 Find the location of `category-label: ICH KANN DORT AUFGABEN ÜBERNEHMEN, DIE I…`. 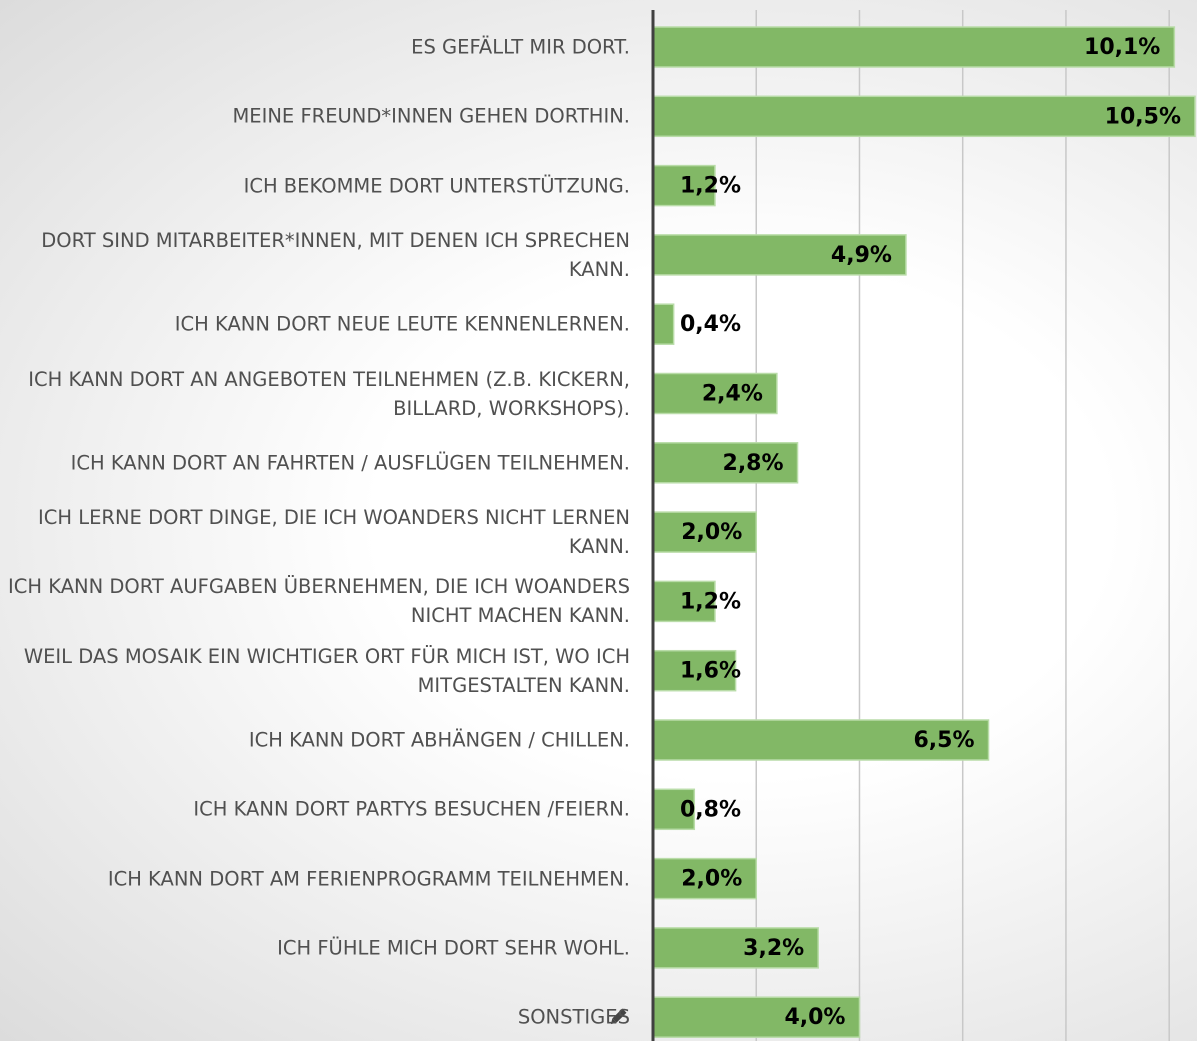

category-label: ICH KANN DORT AUFGABEN ÜBERNEHMEN, DIE I… is located at coordinates (319, 601).